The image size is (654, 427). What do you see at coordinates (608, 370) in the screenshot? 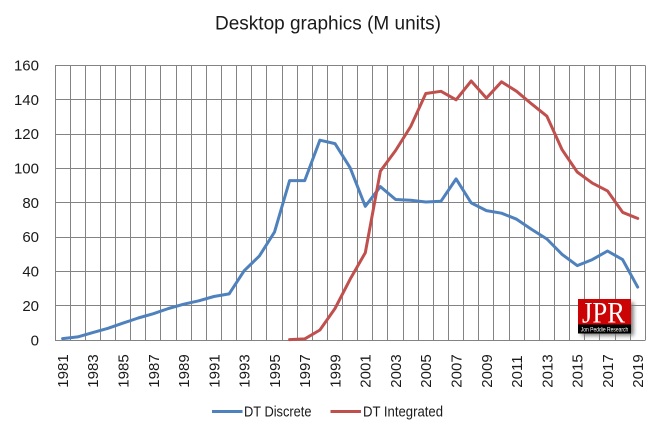
I see `svg-text: 2017` at bounding box center [608, 370].